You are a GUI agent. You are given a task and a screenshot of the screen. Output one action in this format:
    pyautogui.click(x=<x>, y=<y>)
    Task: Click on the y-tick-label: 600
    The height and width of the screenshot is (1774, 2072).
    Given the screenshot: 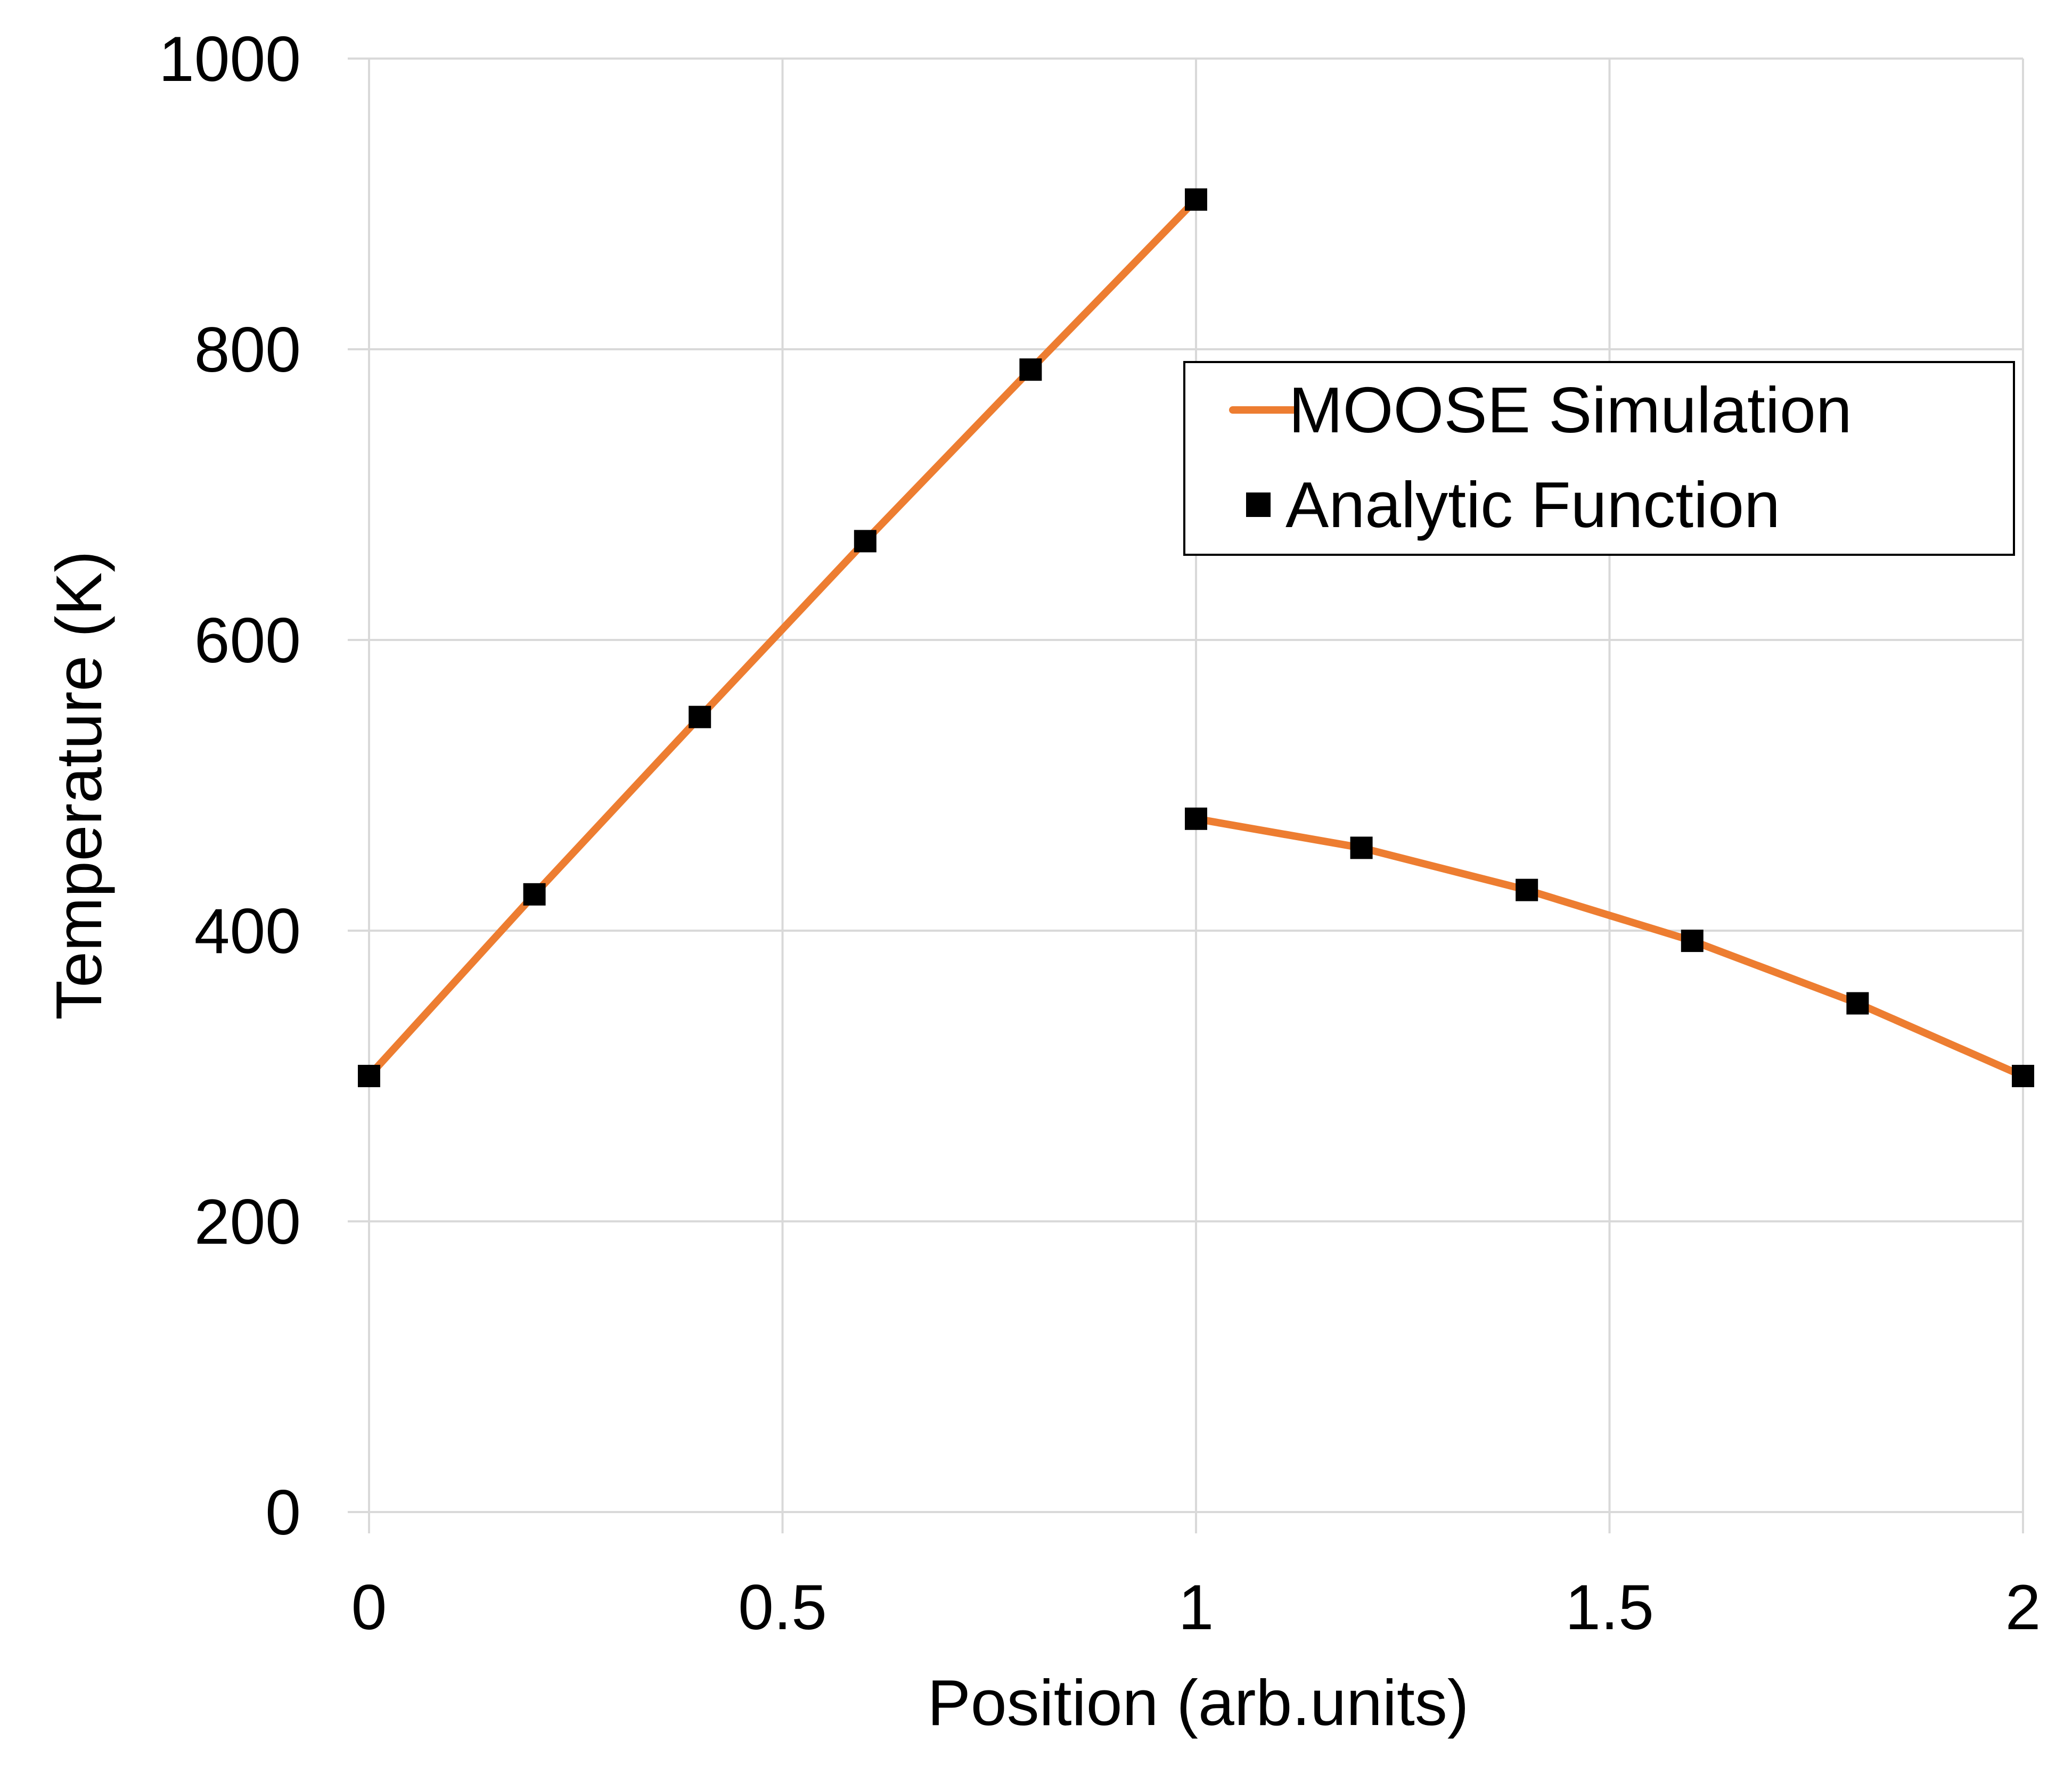 What is the action you would take?
    pyautogui.click(x=248, y=640)
    